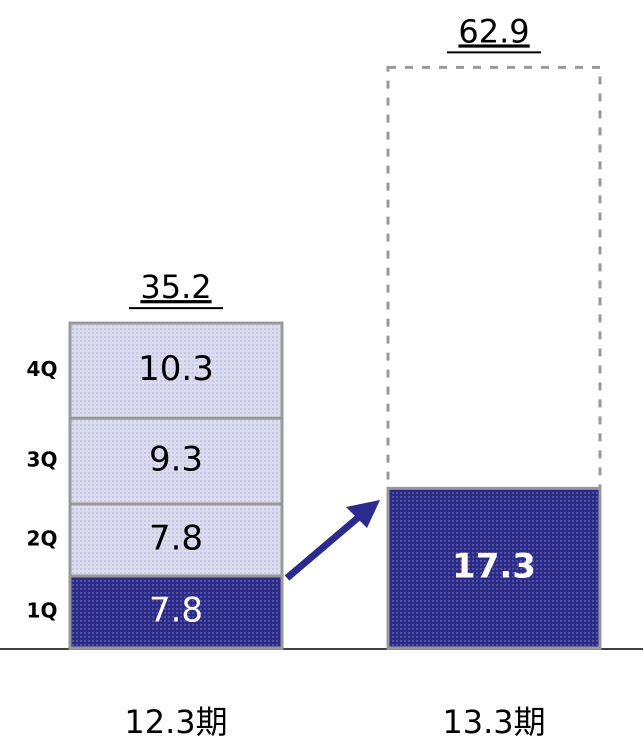 The height and width of the screenshot is (741, 643). I want to click on series-label: 2Q, so click(42, 539).